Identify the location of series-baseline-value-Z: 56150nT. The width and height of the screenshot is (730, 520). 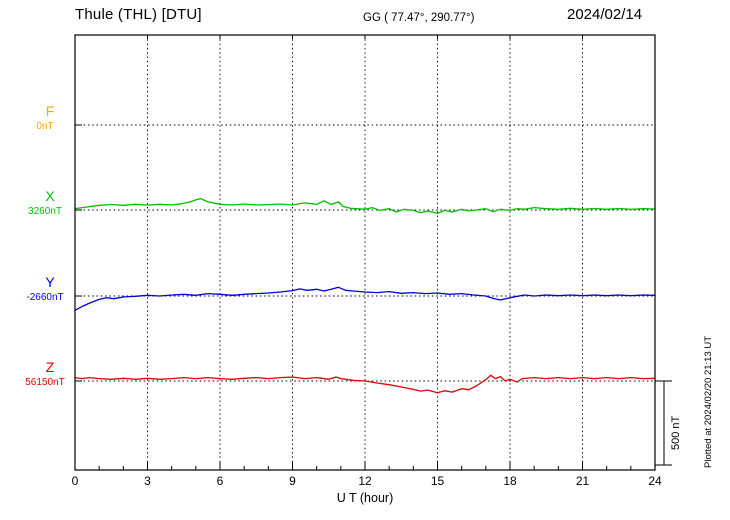
(45, 382).